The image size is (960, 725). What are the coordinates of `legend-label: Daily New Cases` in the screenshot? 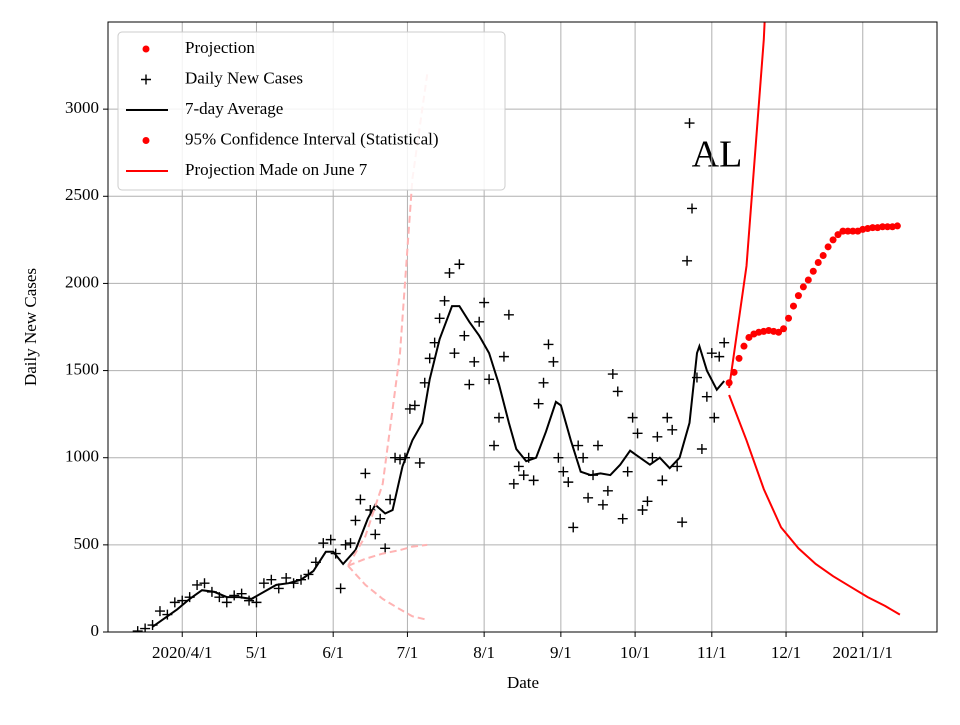 It's located at (244, 77).